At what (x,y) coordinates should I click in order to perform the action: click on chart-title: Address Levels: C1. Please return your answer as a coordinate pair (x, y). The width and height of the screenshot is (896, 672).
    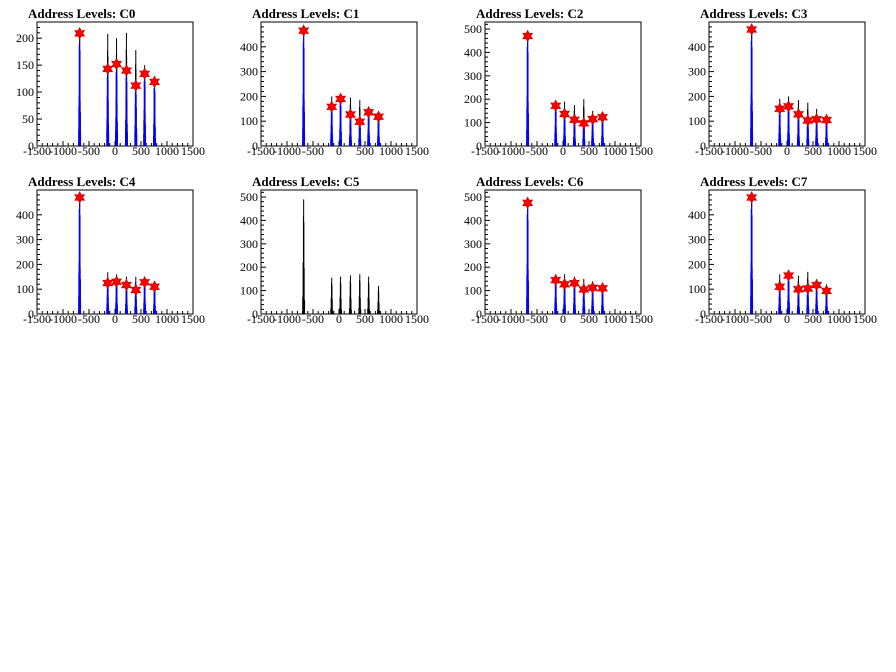
    Looking at the image, I should click on (305, 13).